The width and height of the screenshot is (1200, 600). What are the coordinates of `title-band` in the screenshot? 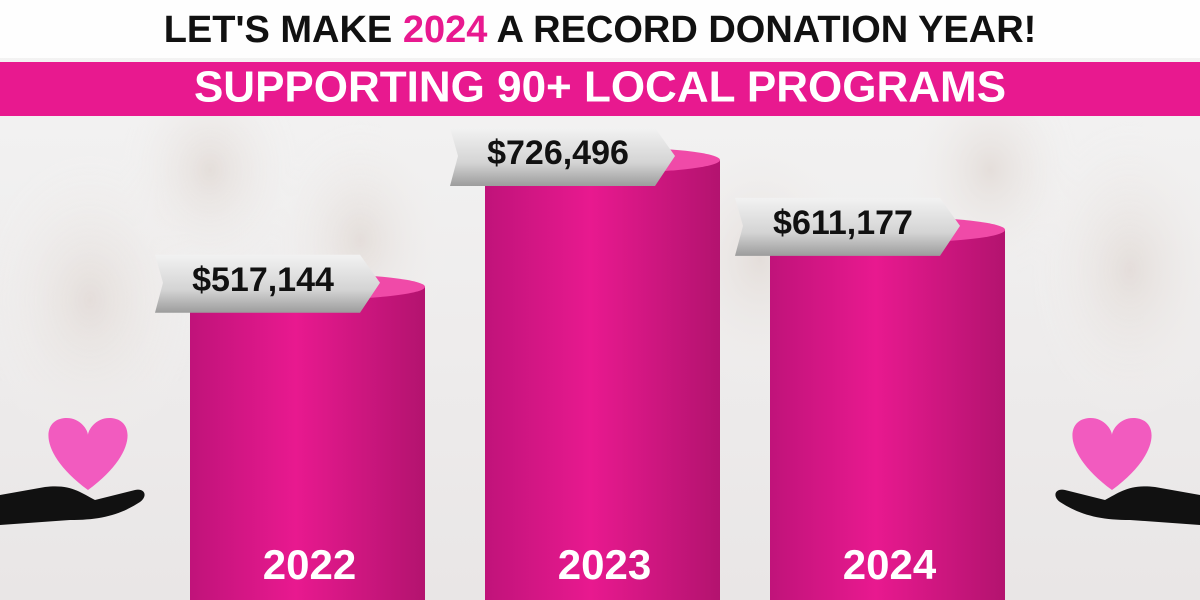 It's located at (600, 29).